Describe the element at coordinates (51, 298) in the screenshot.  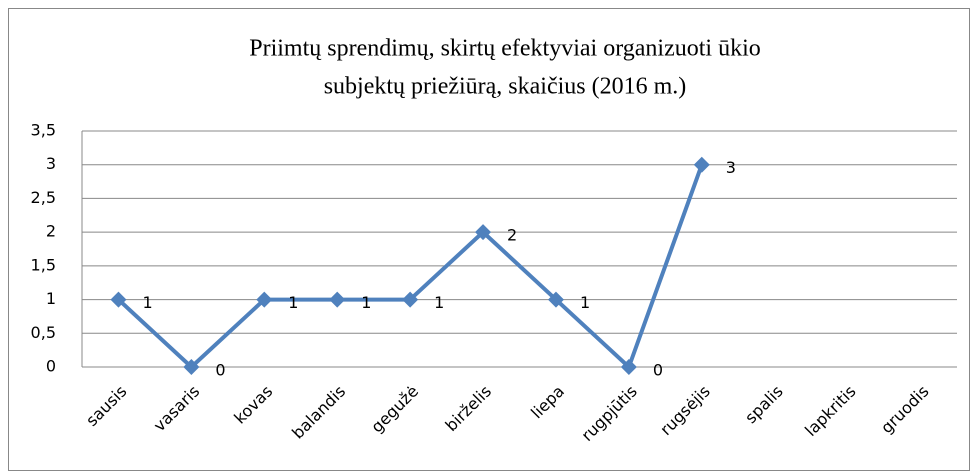
I see `y-tick-label: 1` at that location.